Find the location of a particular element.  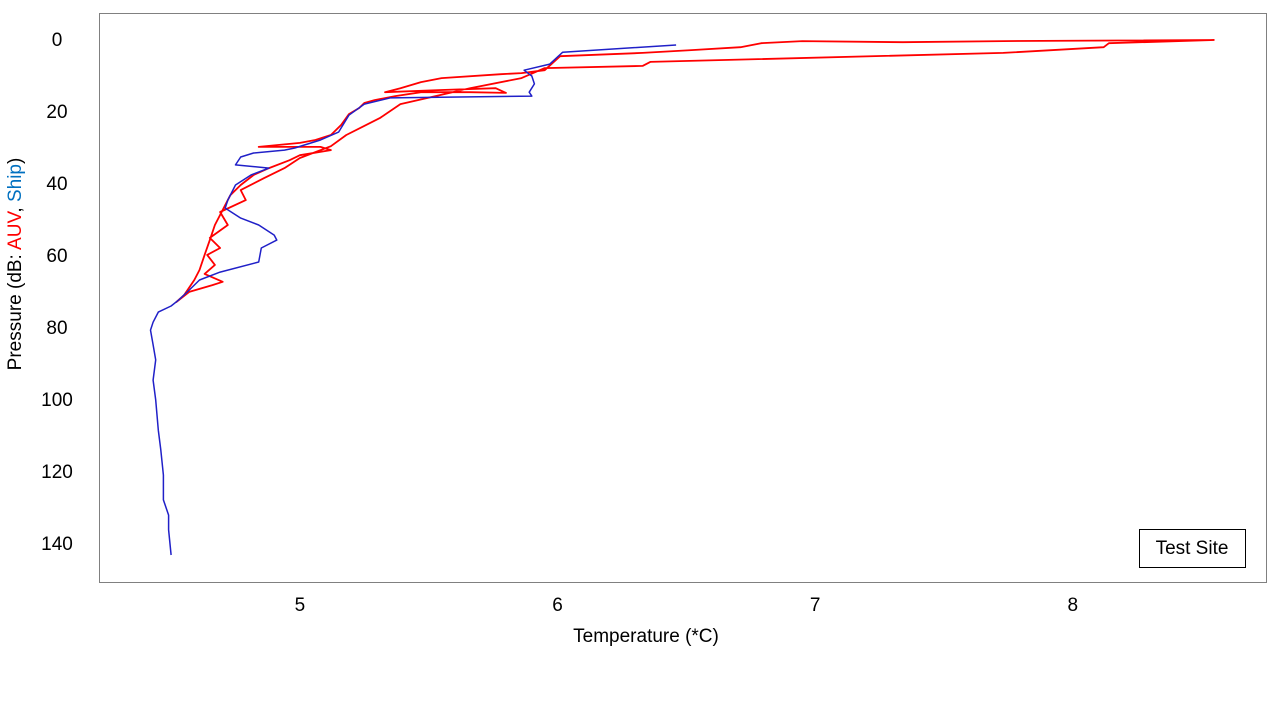

y-tick-label: 40 is located at coordinates (56, 184).